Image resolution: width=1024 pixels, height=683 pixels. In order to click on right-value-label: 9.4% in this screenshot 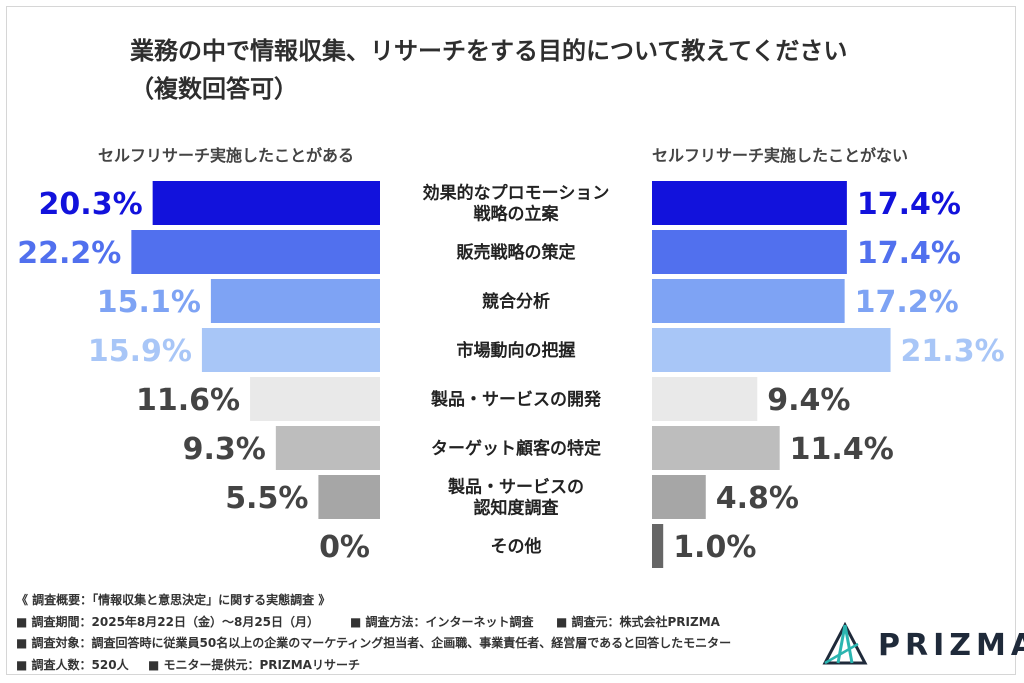, I will do `click(808, 400)`.